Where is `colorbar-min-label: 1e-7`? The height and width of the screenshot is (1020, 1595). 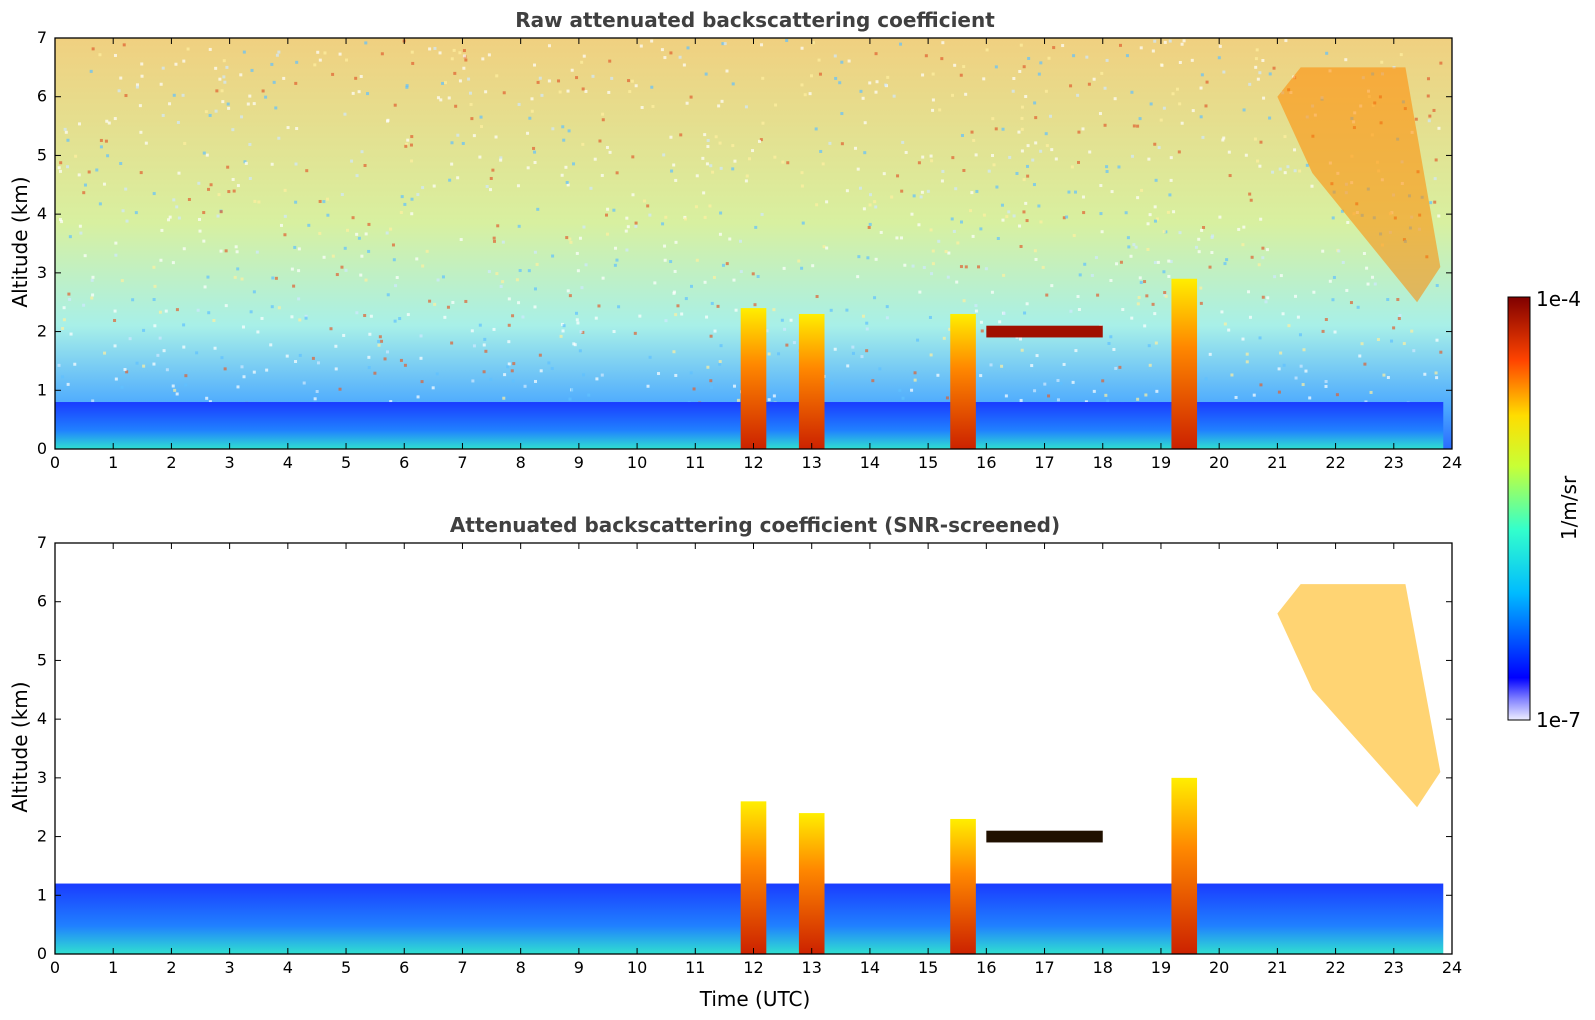
colorbar-min-label: 1e-7 is located at coordinates (1558, 720).